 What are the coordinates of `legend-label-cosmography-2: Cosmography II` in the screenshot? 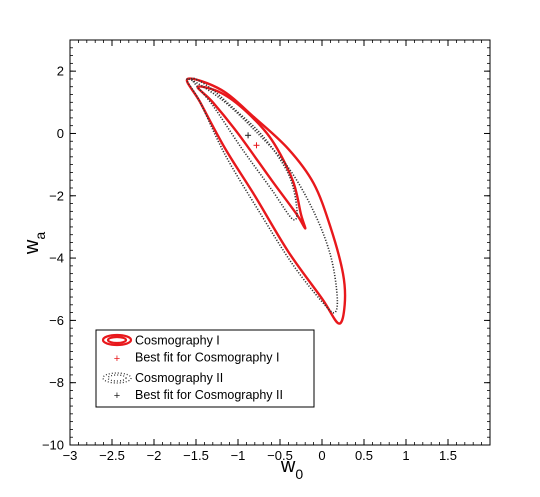 It's located at (179, 378).